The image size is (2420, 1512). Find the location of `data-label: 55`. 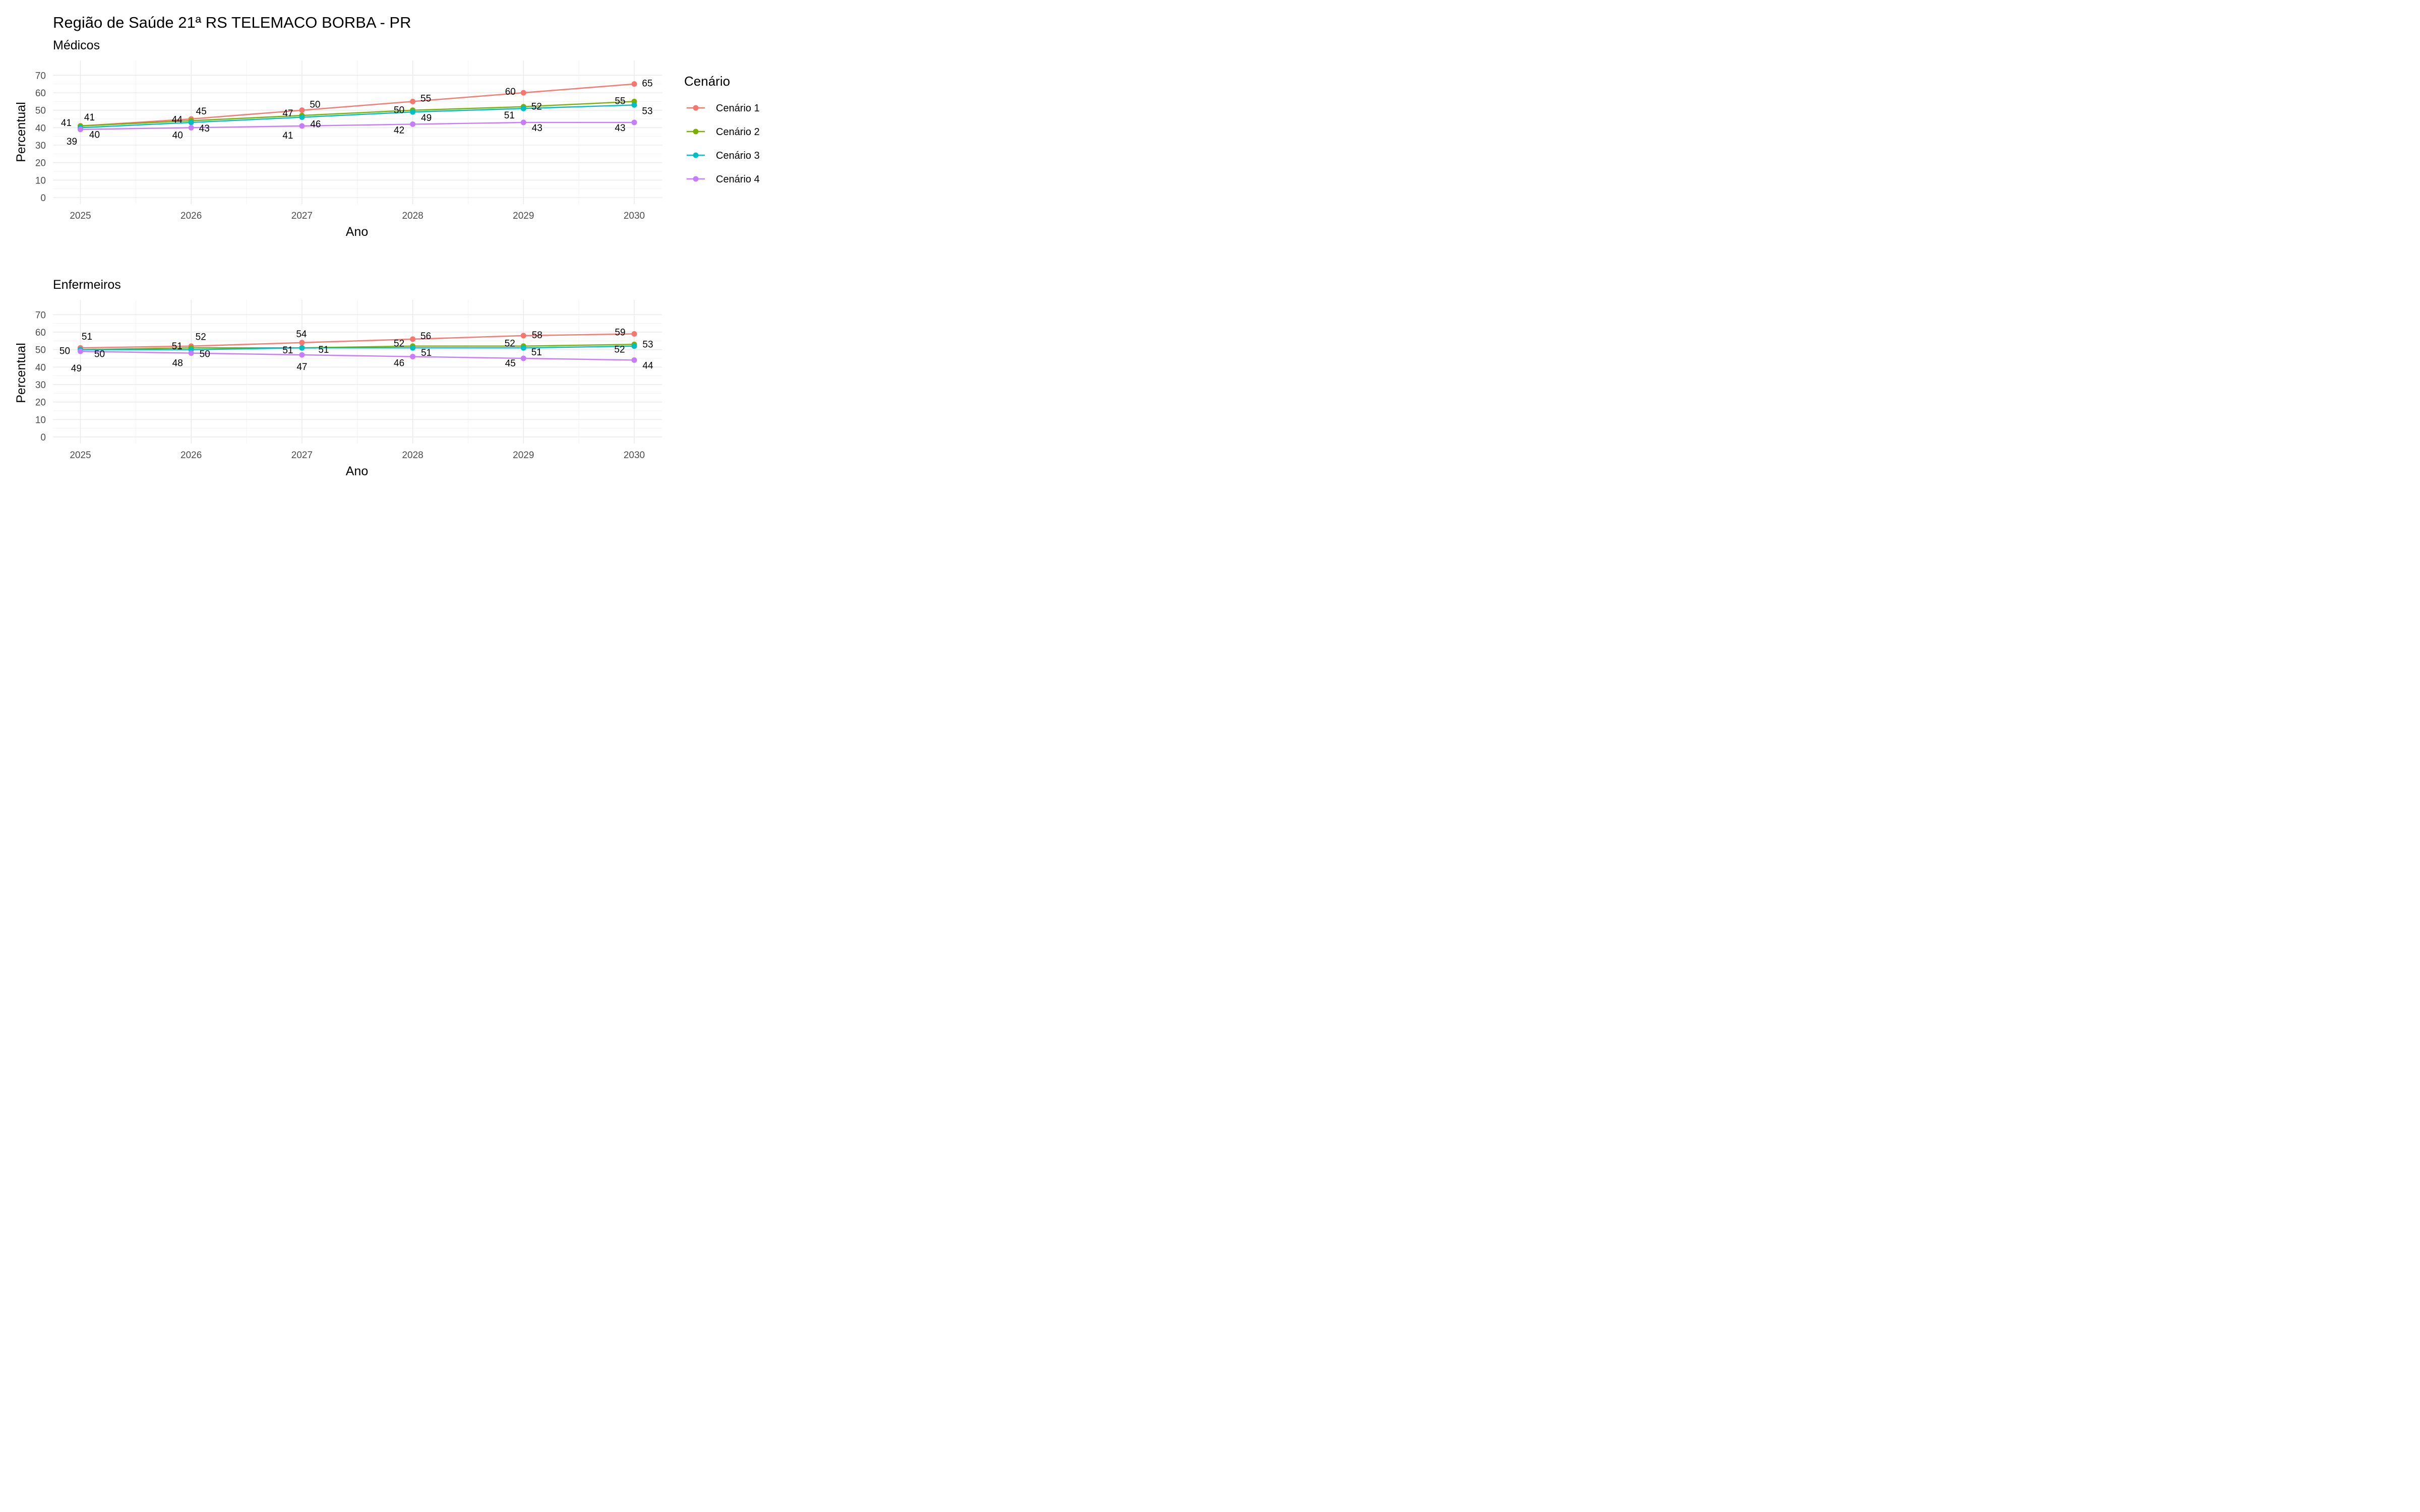

data-label: 55 is located at coordinates (620, 101).